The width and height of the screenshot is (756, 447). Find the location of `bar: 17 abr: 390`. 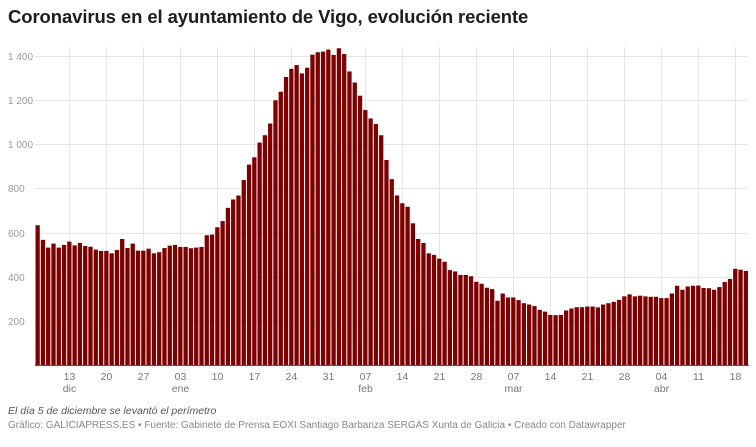

bar: 17 abr: 390 is located at coordinates (730, 321).